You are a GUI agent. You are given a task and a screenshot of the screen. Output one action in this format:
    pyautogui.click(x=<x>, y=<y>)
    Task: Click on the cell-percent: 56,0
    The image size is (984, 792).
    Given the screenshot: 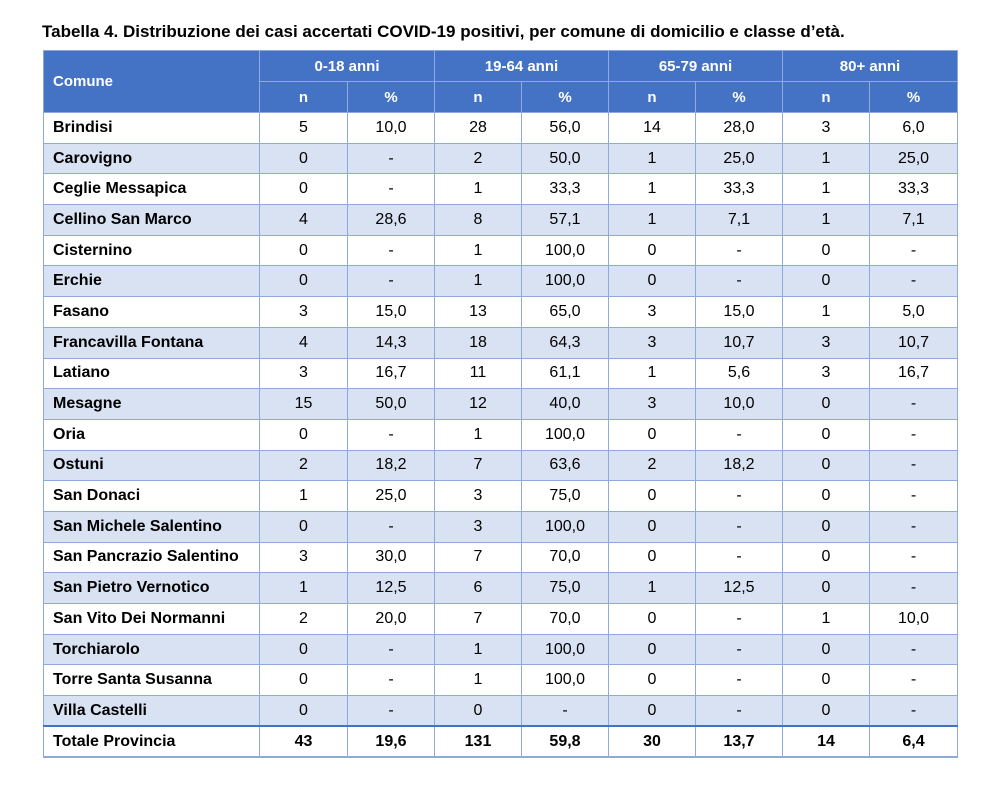 What is the action you would take?
    pyautogui.click(x=565, y=128)
    